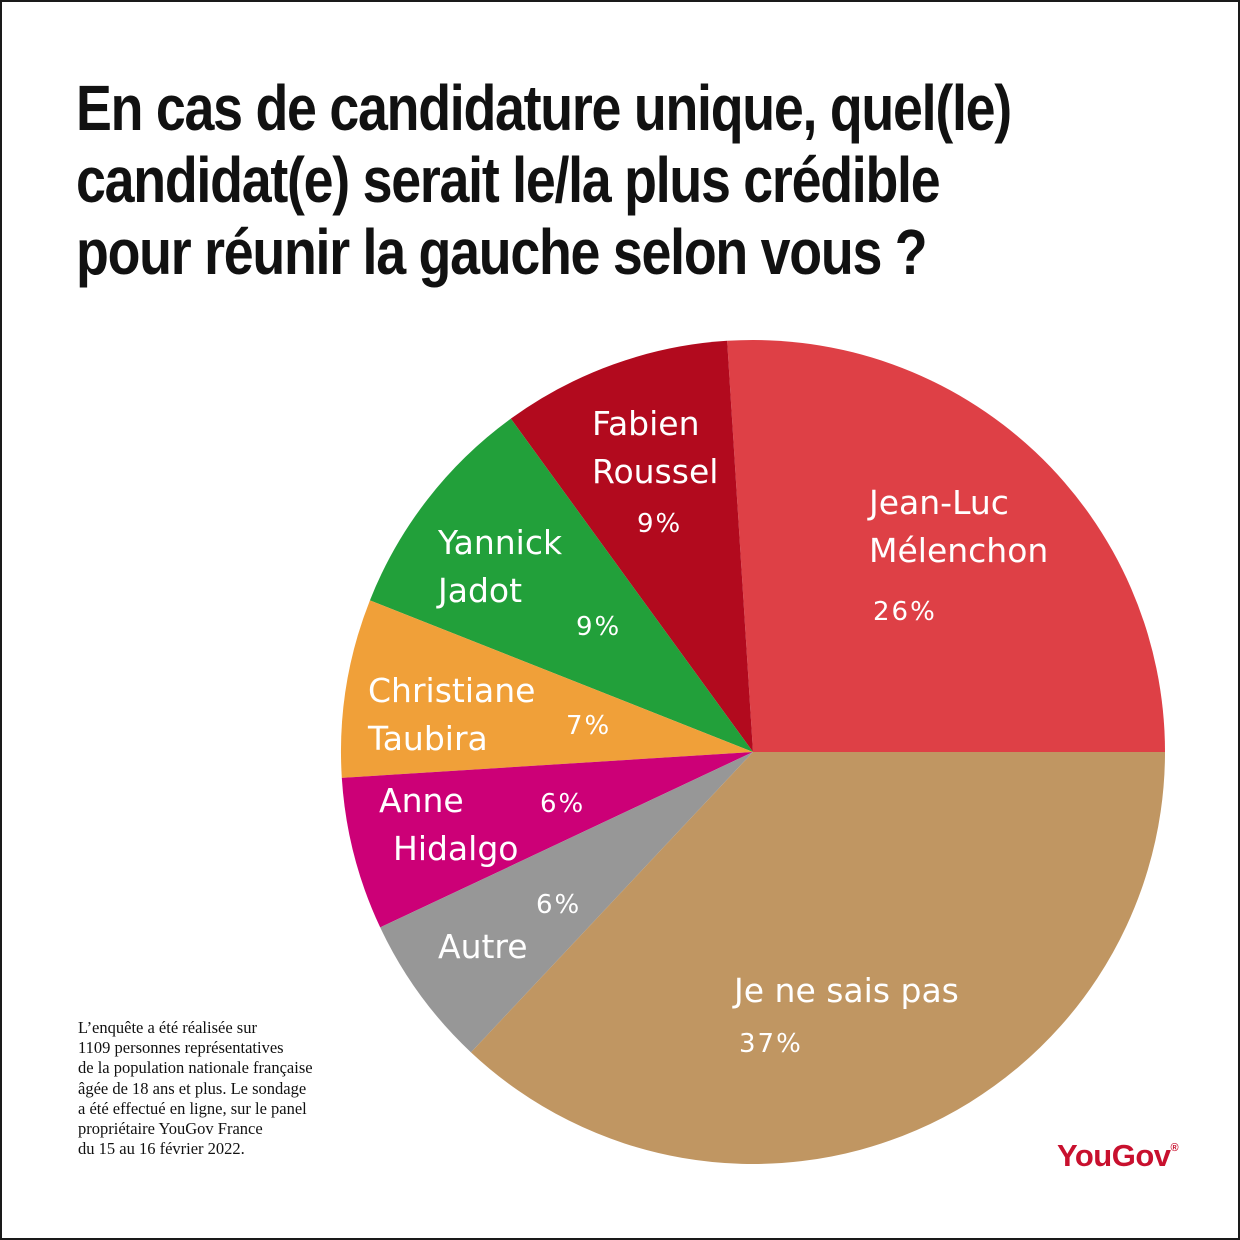 The height and width of the screenshot is (1240, 1240). What do you see at coordinates (483, 946) in the screenshot?
I see `slice-label: Autre` at bounding box center [483, 946].